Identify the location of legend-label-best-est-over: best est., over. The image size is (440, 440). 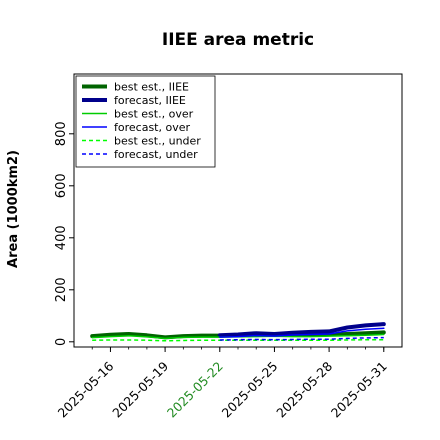
(154, 114).